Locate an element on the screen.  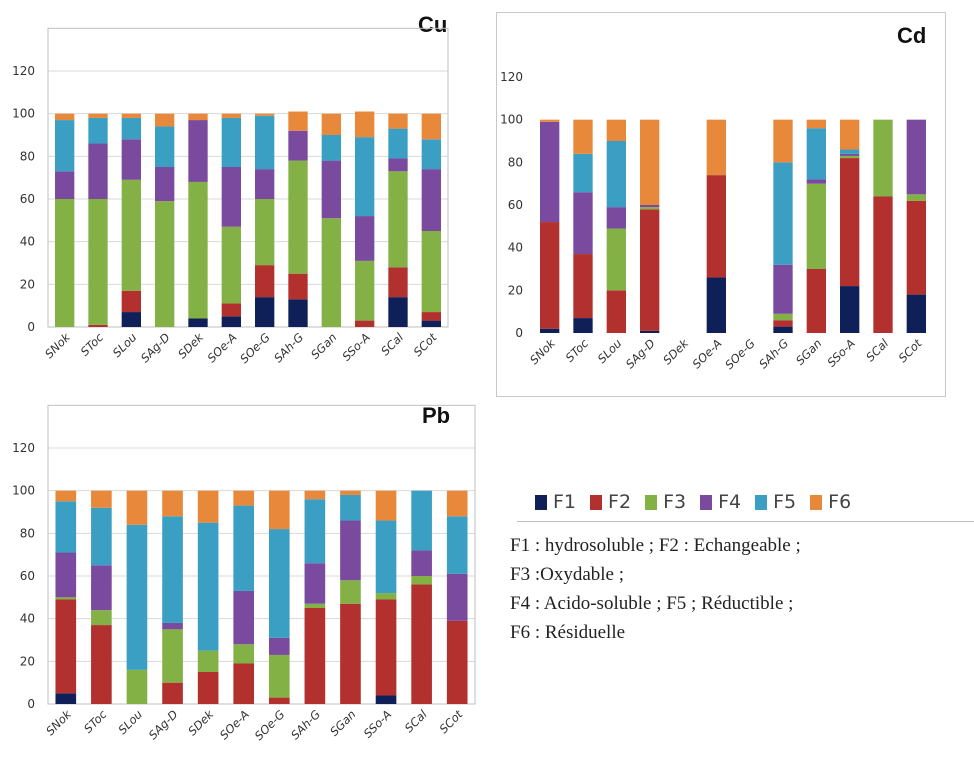
pb-bar-soe-a-f4 is located at coordinates (244, 617).